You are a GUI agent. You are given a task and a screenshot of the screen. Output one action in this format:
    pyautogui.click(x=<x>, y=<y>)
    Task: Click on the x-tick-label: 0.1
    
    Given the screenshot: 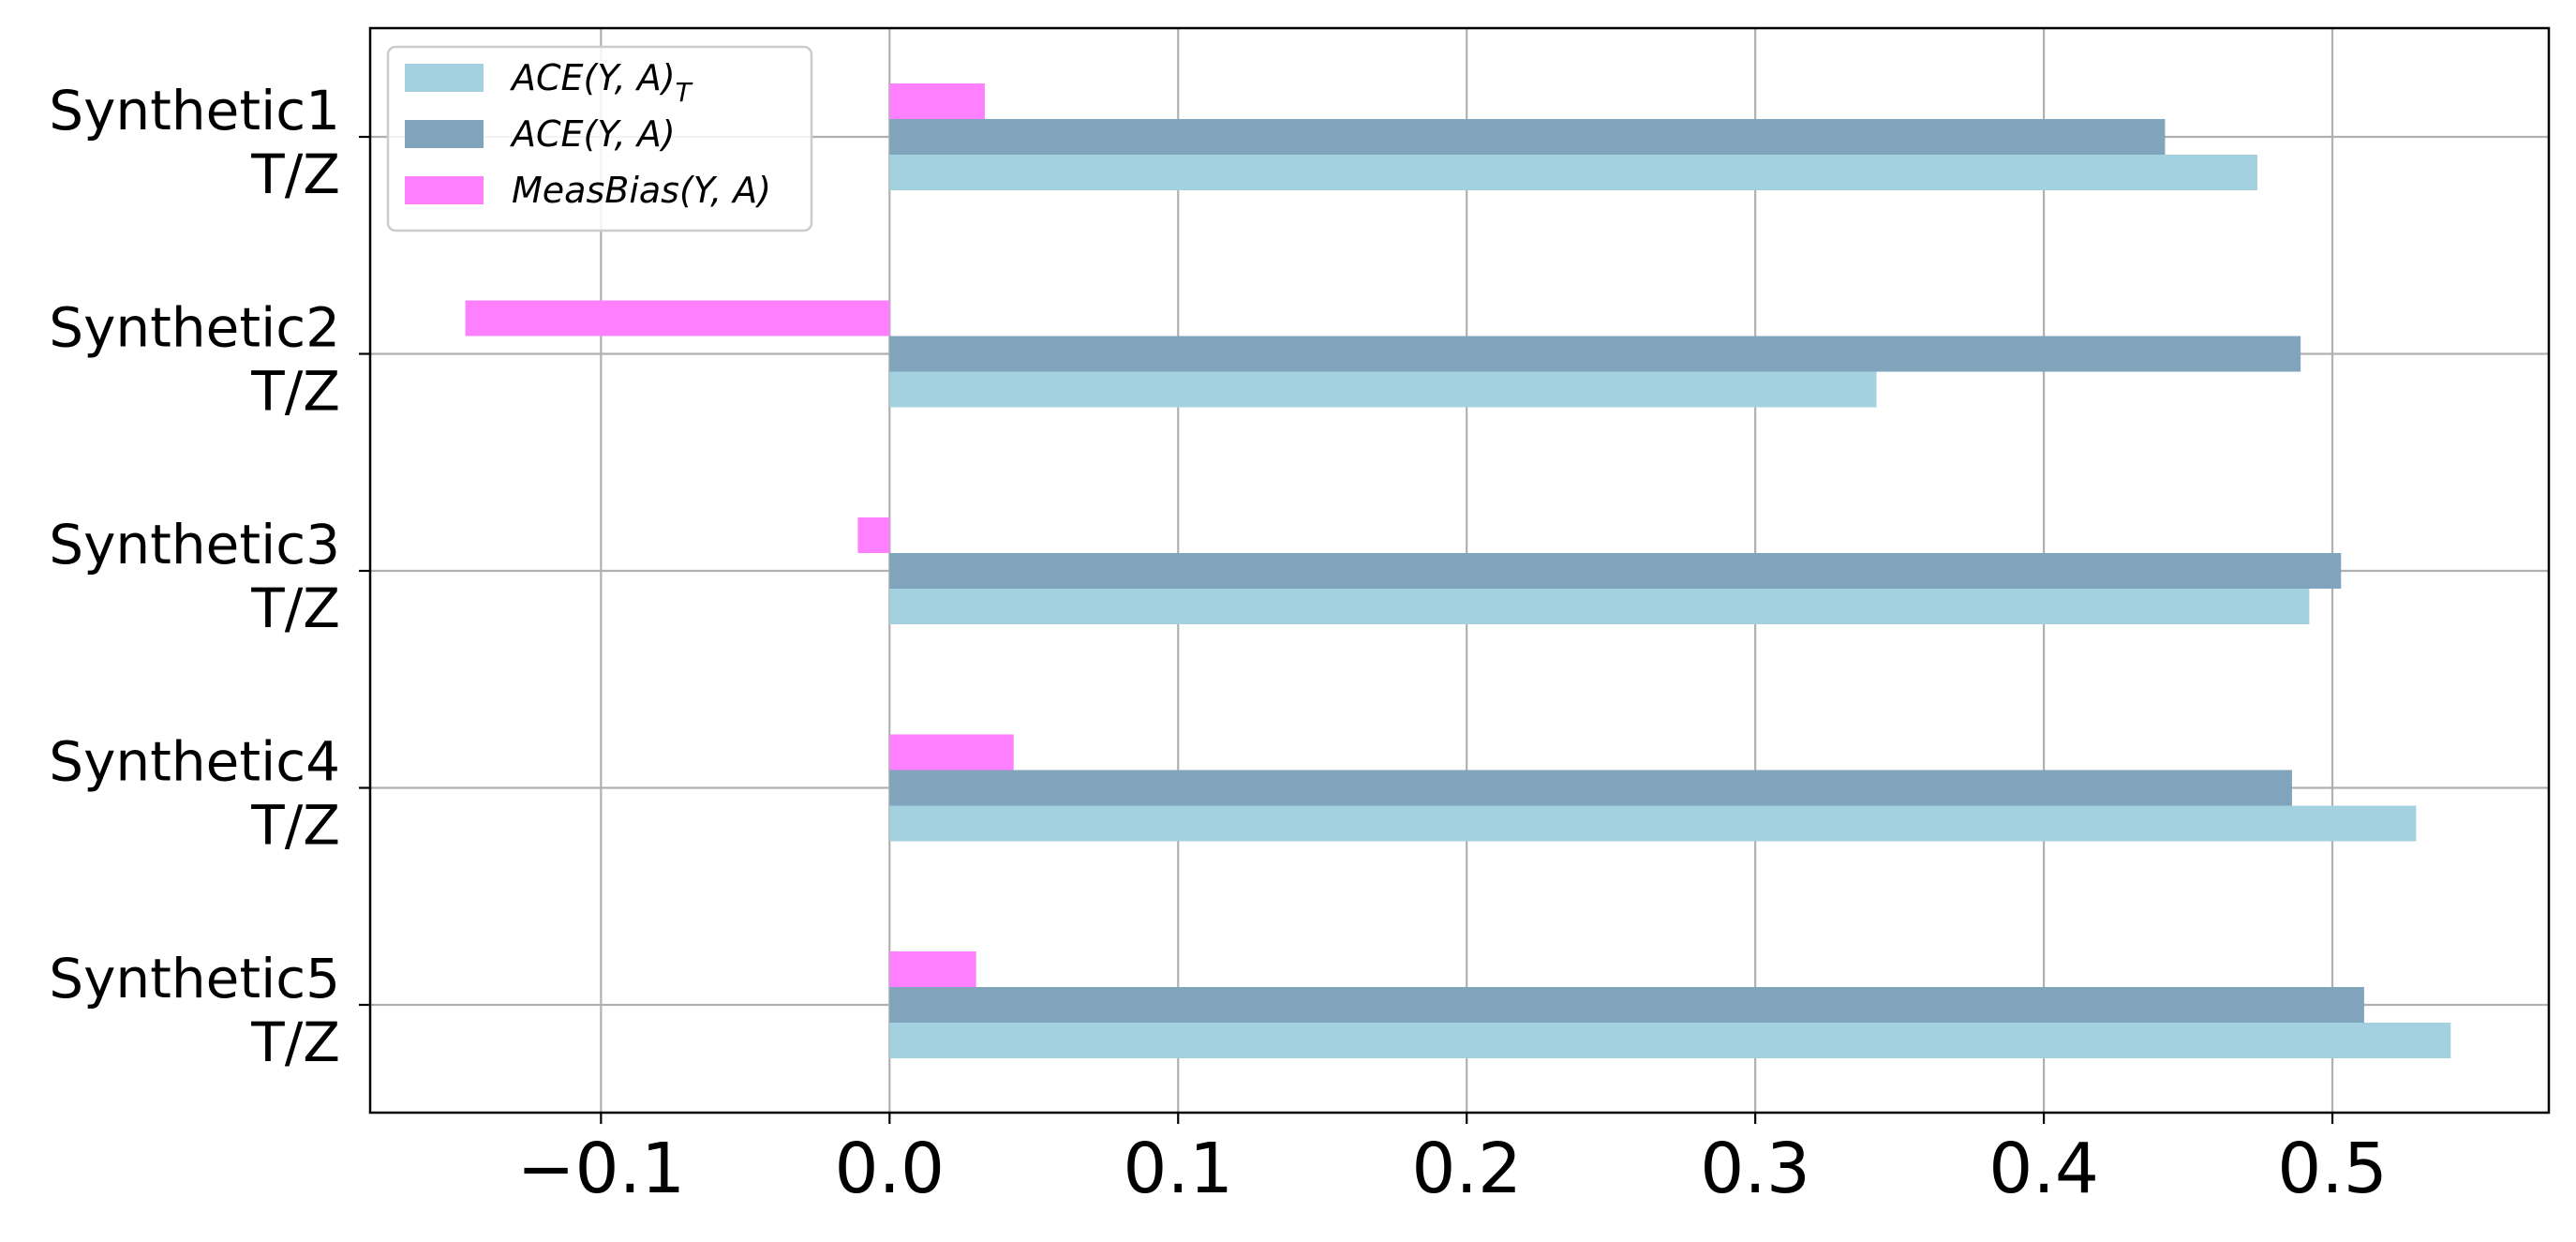 What is the action you would take?
    pyautogui.click(x=1178, y=1169)
    